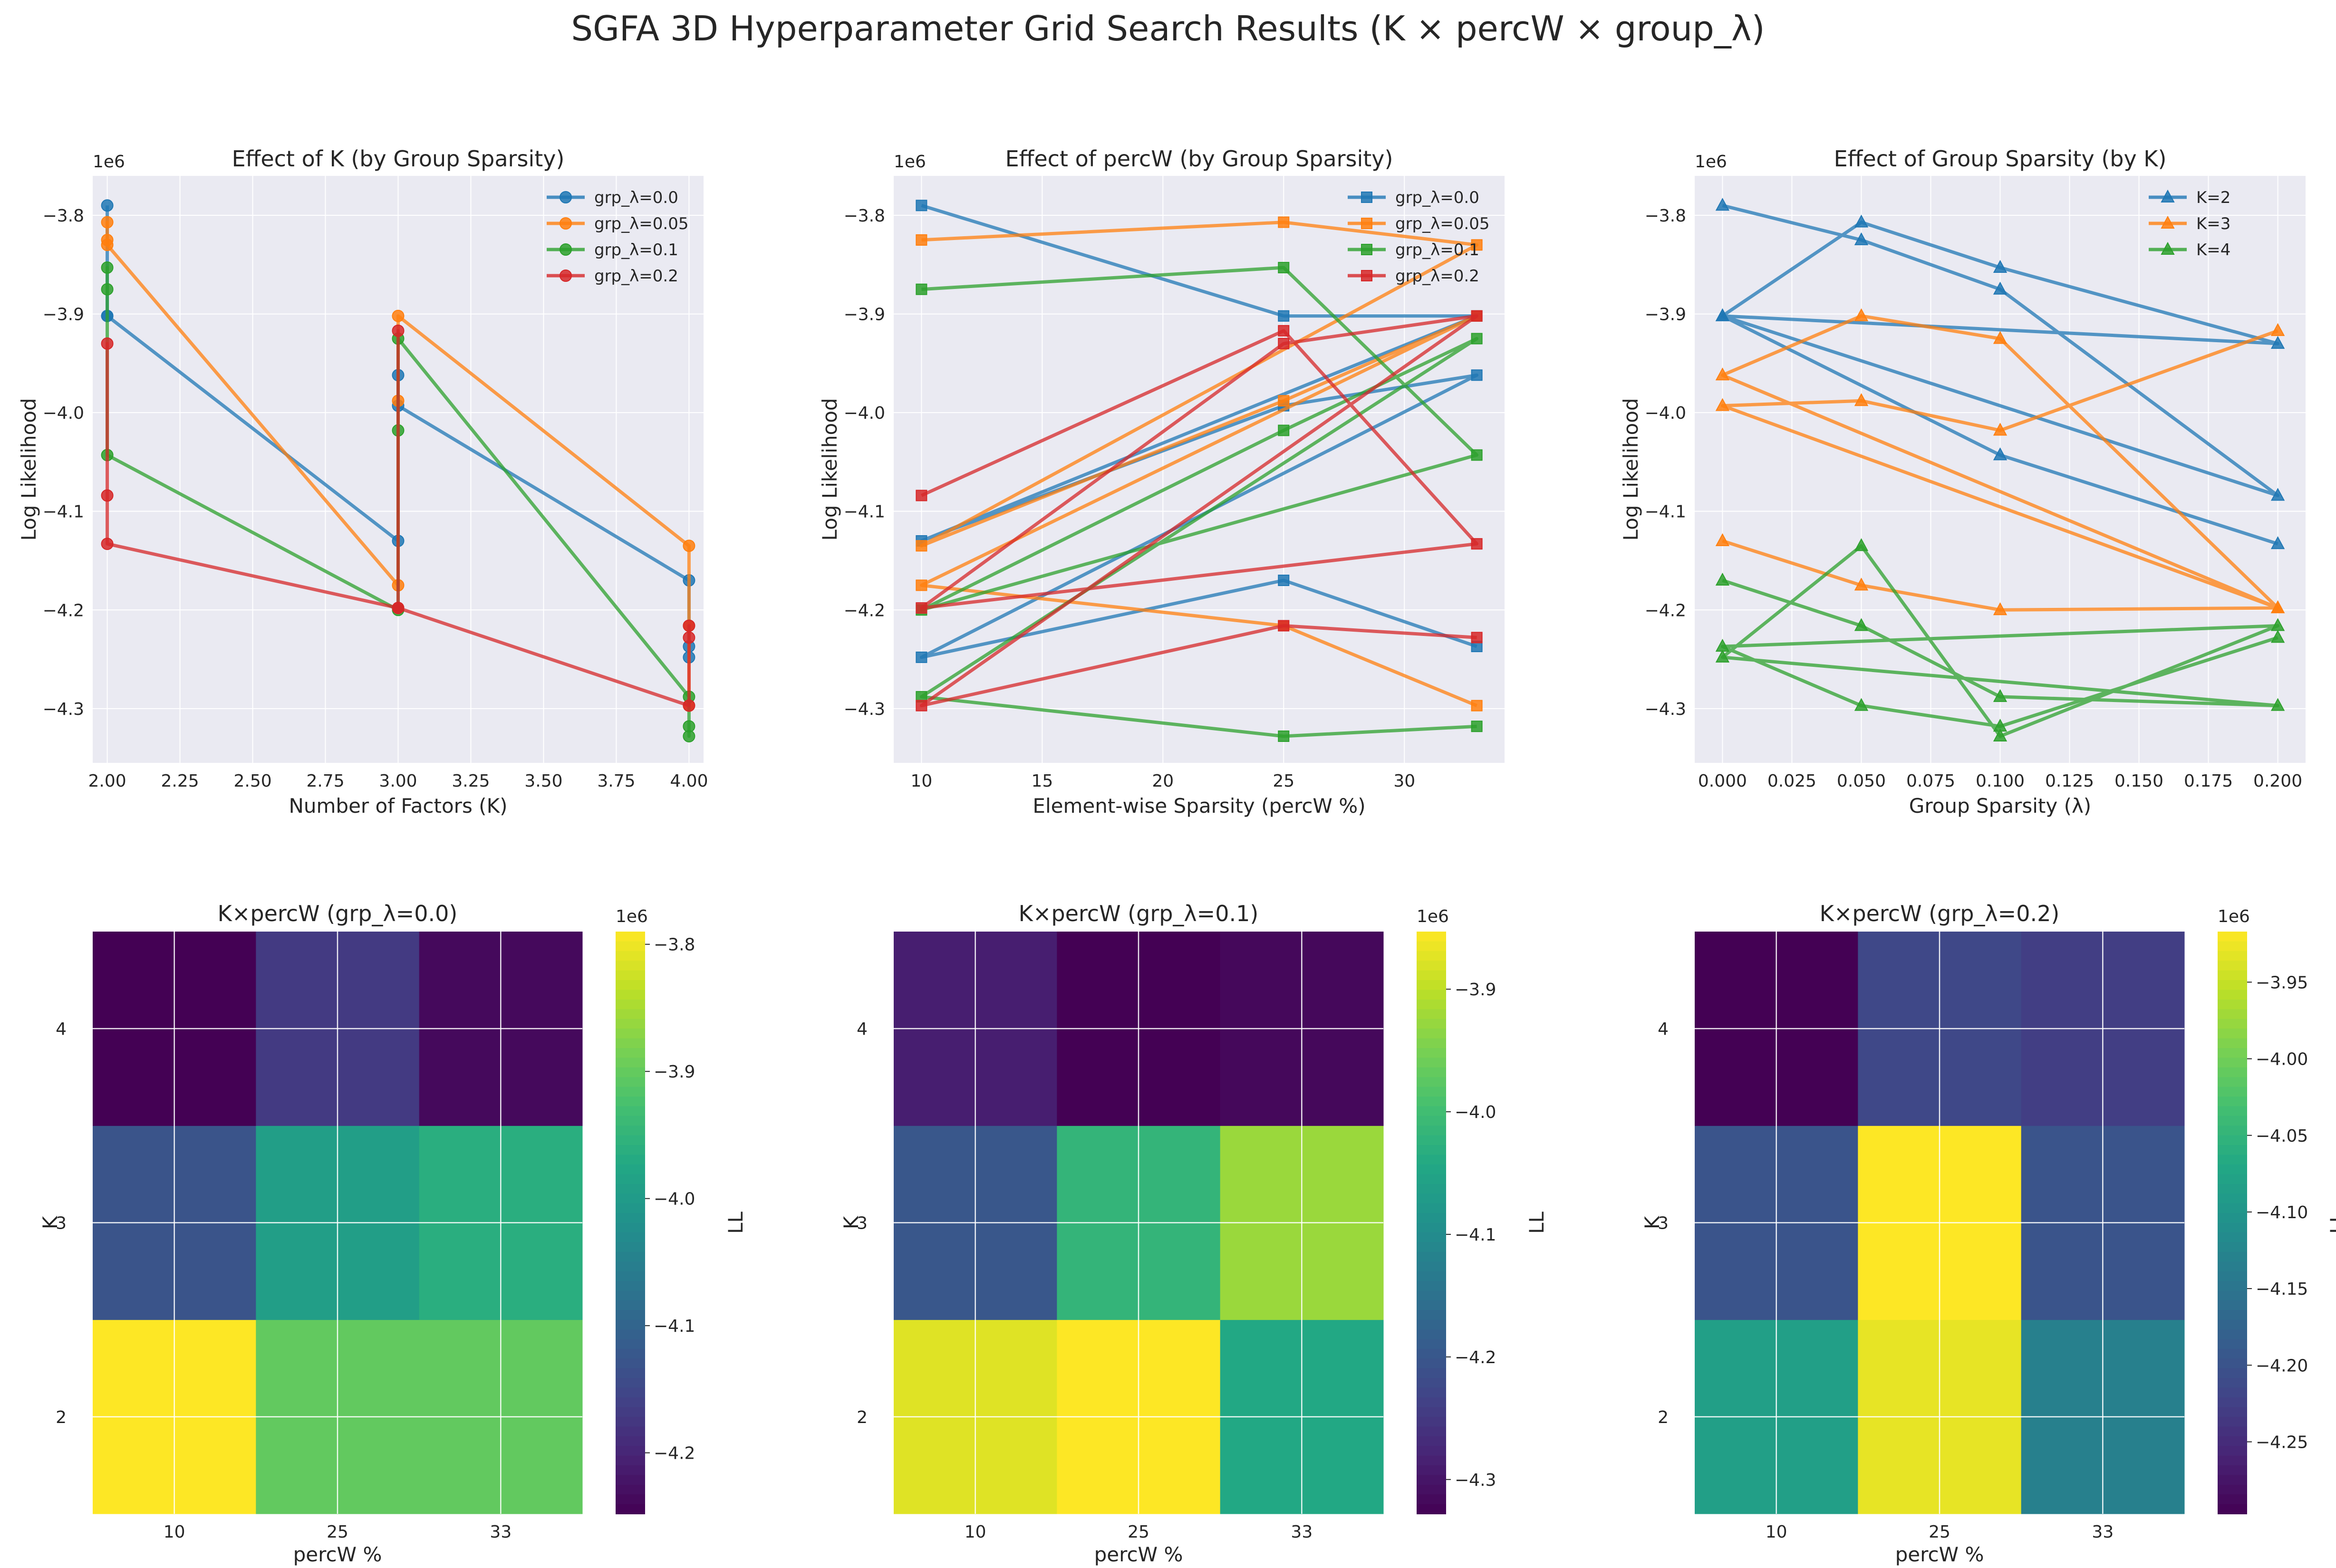  What do you see at coordinates (1666, 709) in the screenshot?
I see `y-tick-label: −4.3` at bounding box center [1666, 709].